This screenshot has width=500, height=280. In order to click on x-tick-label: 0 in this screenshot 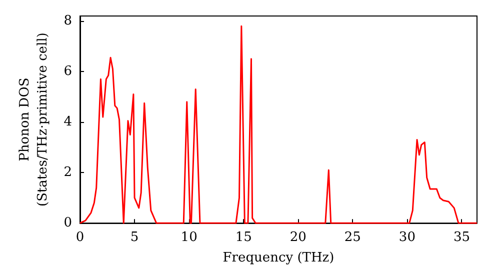, I will do `click(80, 238)`.